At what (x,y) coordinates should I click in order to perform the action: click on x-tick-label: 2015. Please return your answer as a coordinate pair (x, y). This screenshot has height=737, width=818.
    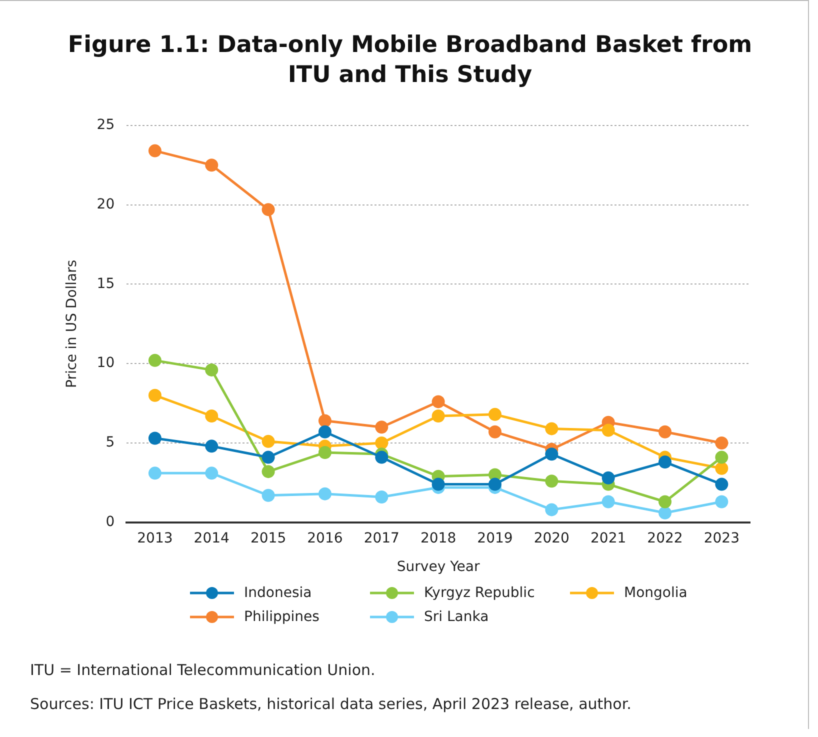
    Looking at the image, I should click on (268, 538).